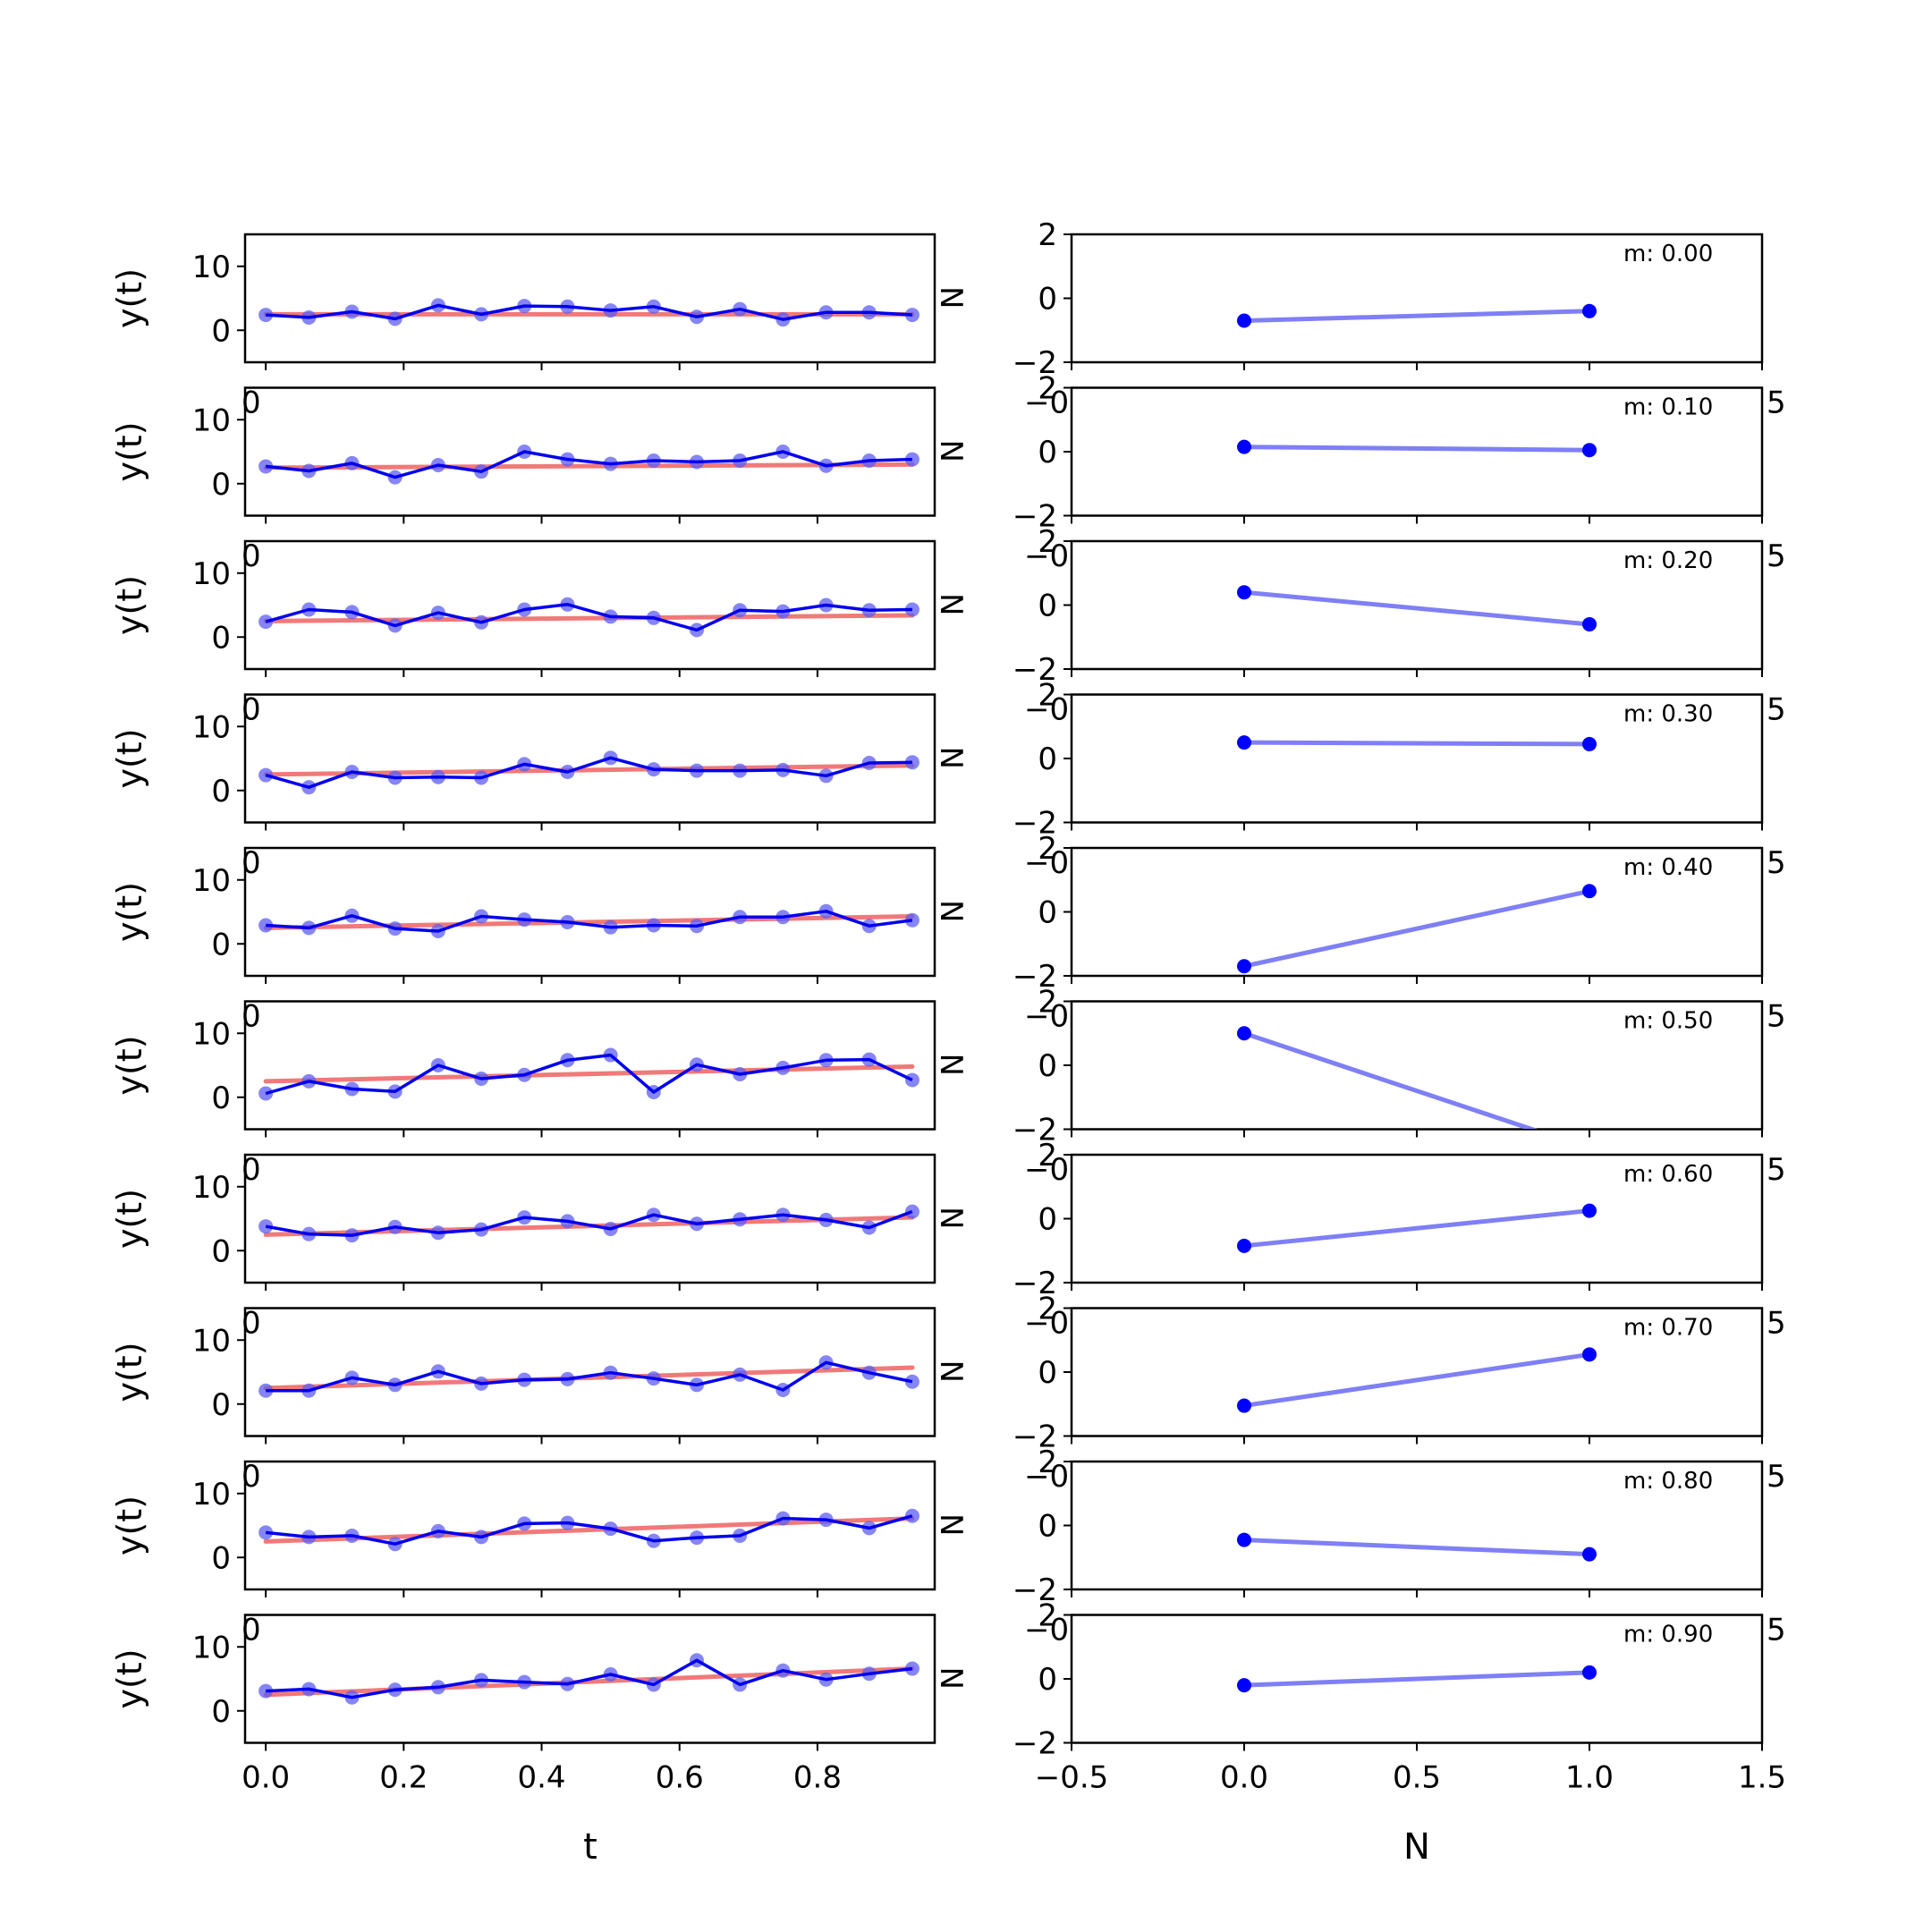 Image resolution: width=1932 pixels, height=1932 pixels. What do you see at coordinates (590, 1847) in the screenshot?
I see `left-x-axis-label: t` at bounding box center [590, 1847].